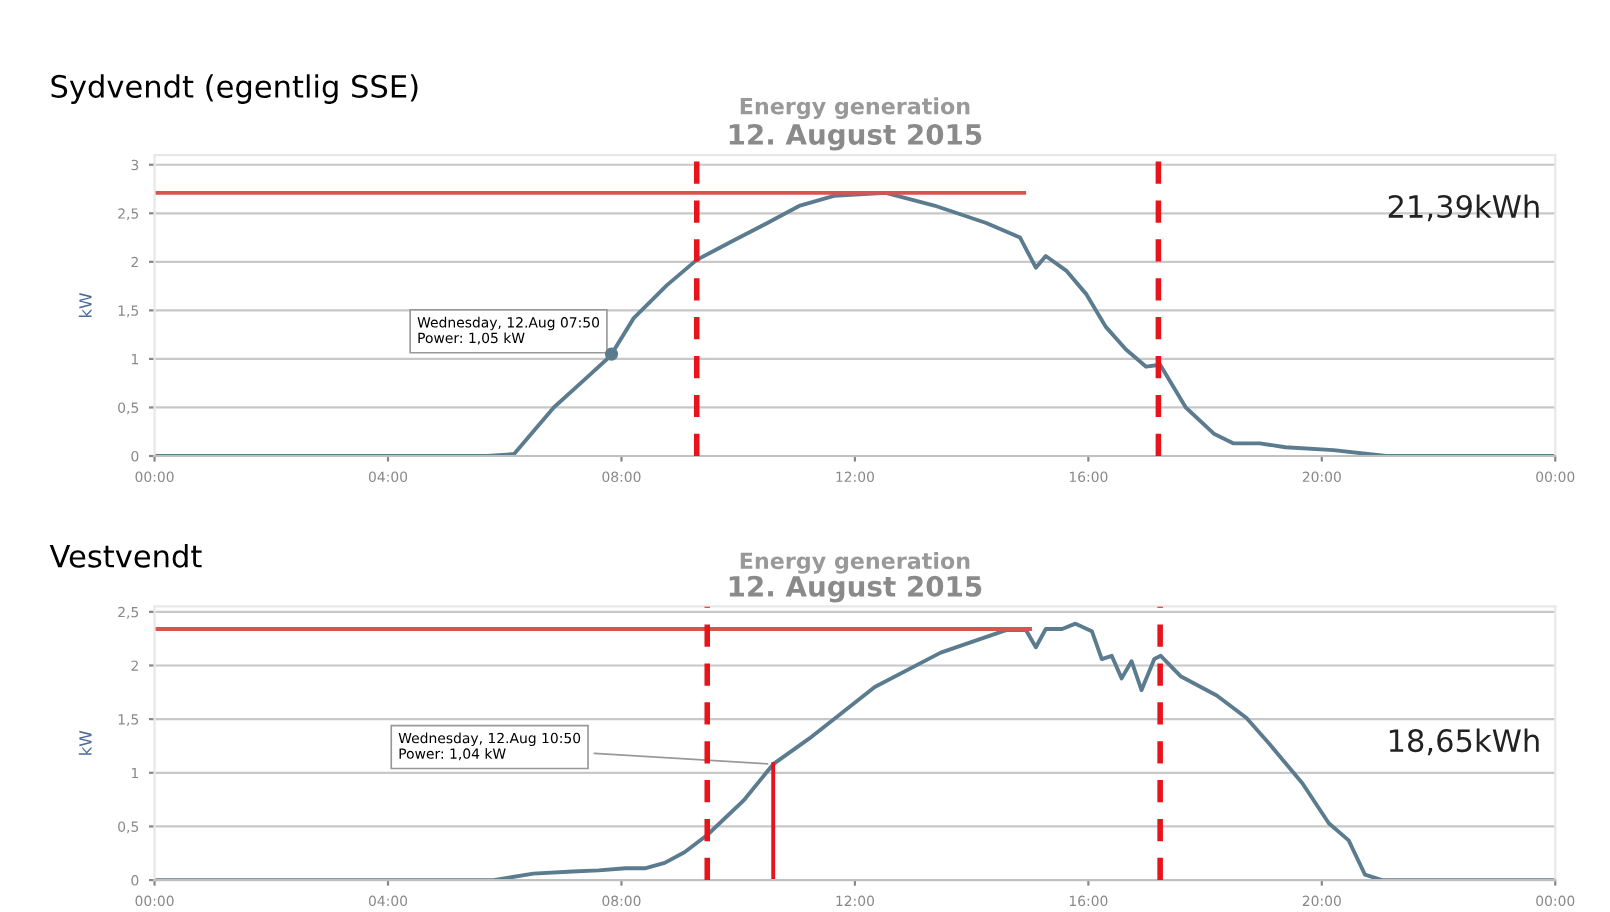 The image size is (1610, 912). Describe the element at coordinates (125, 556) in the screenshot. I see `text: Vestvendt` at that location.